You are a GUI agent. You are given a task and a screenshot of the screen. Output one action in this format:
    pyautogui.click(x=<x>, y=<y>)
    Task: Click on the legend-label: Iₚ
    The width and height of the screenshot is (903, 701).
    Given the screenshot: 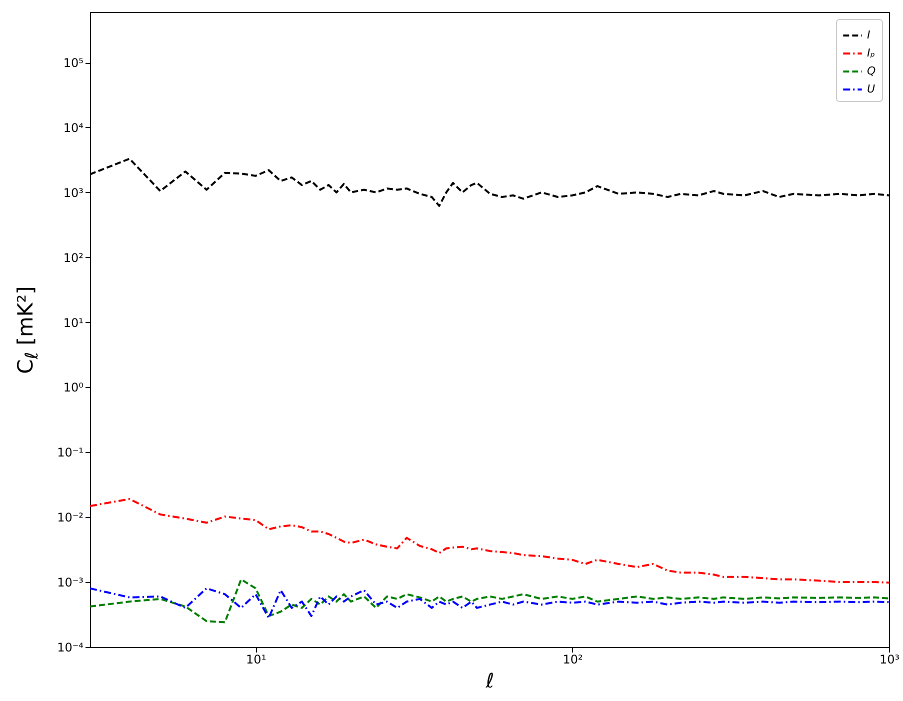 What is the action you would take?
    pyautogui.click(x=871, y=53)
    